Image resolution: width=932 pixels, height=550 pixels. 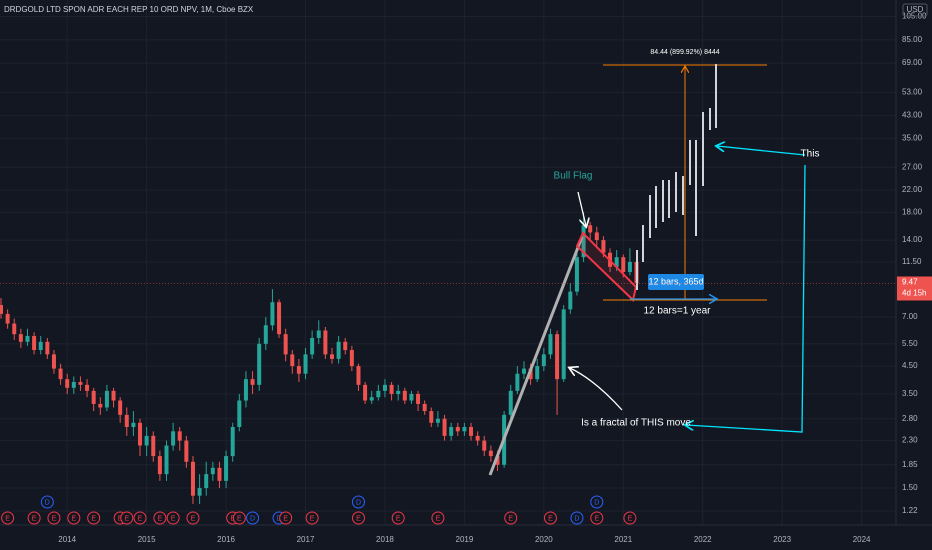 I want to click on x-tick-label: 2023, so click(x=782, y=539).